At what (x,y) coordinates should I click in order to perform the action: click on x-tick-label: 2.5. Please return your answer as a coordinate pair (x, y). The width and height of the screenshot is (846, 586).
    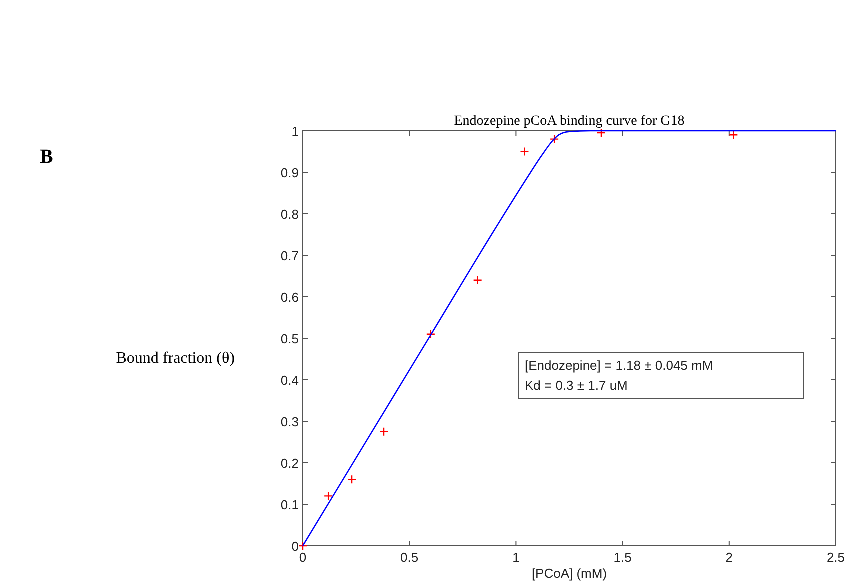
    Looking at the image, I should click on (836, 557).